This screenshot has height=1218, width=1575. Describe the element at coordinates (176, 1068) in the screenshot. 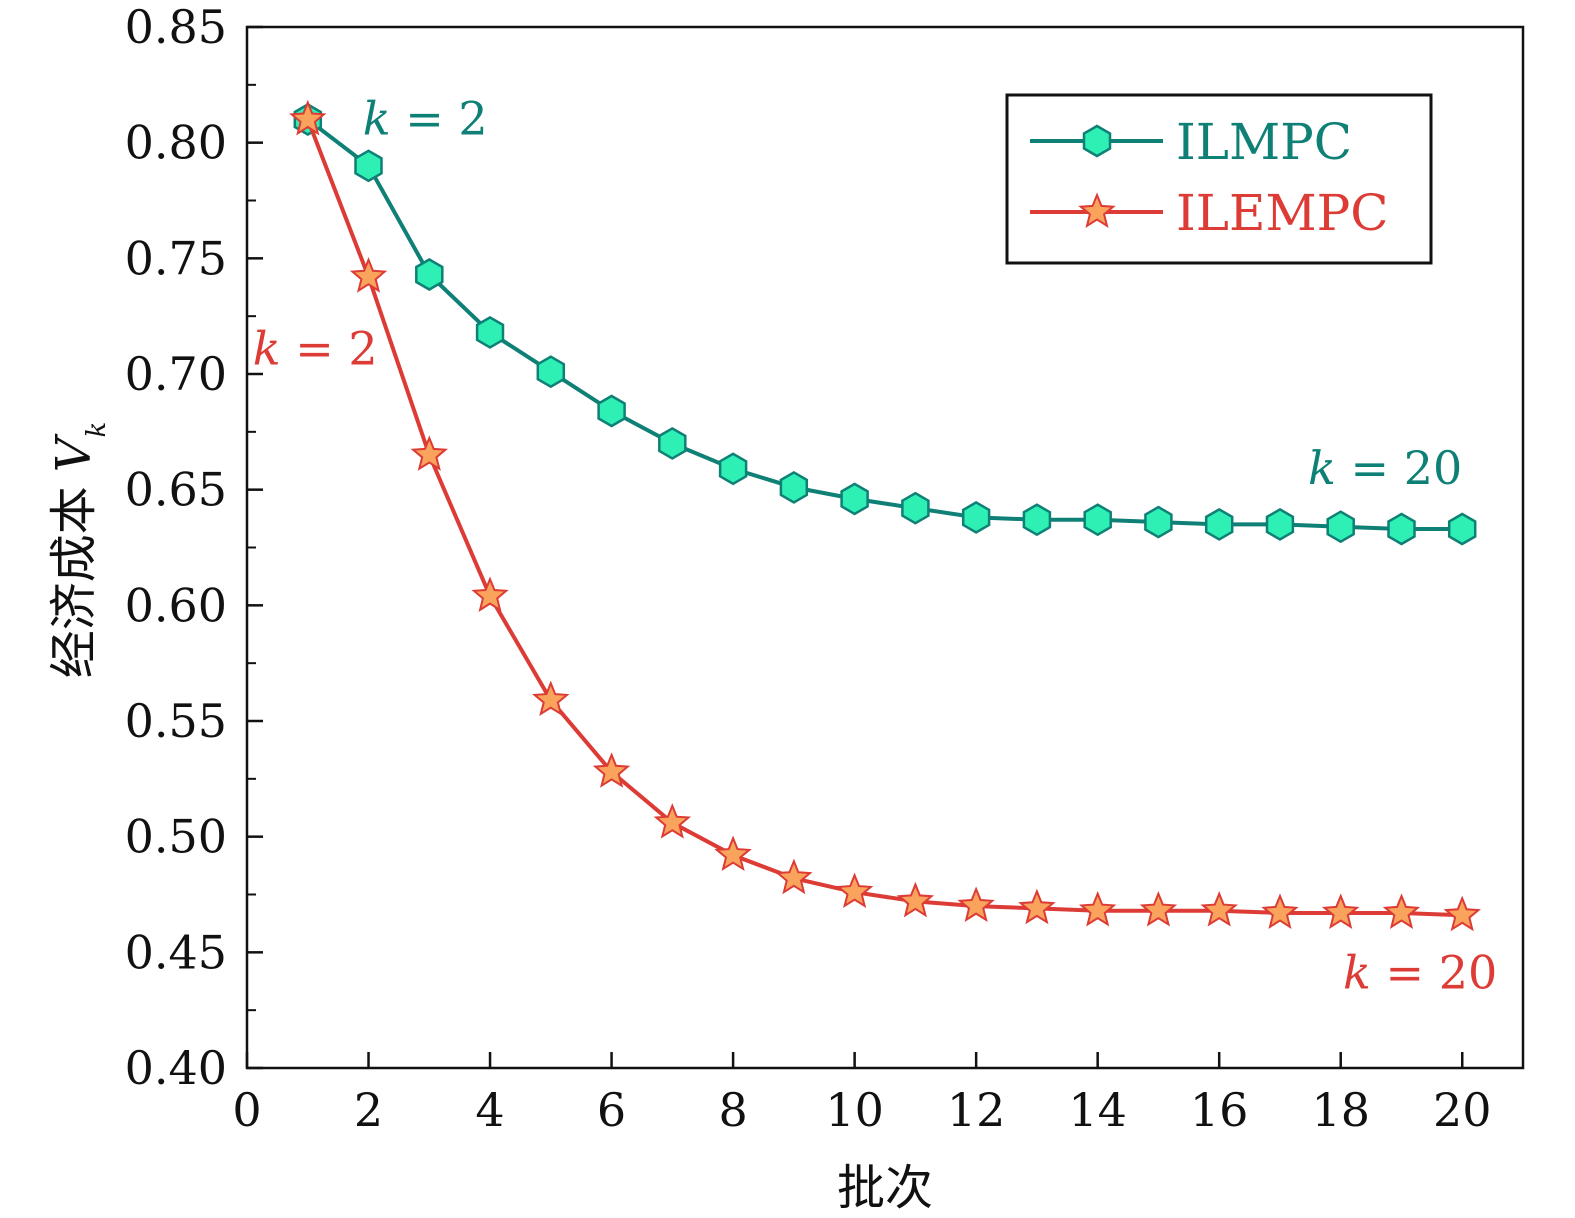

I see `y-tick-label: 0.40` at that location.